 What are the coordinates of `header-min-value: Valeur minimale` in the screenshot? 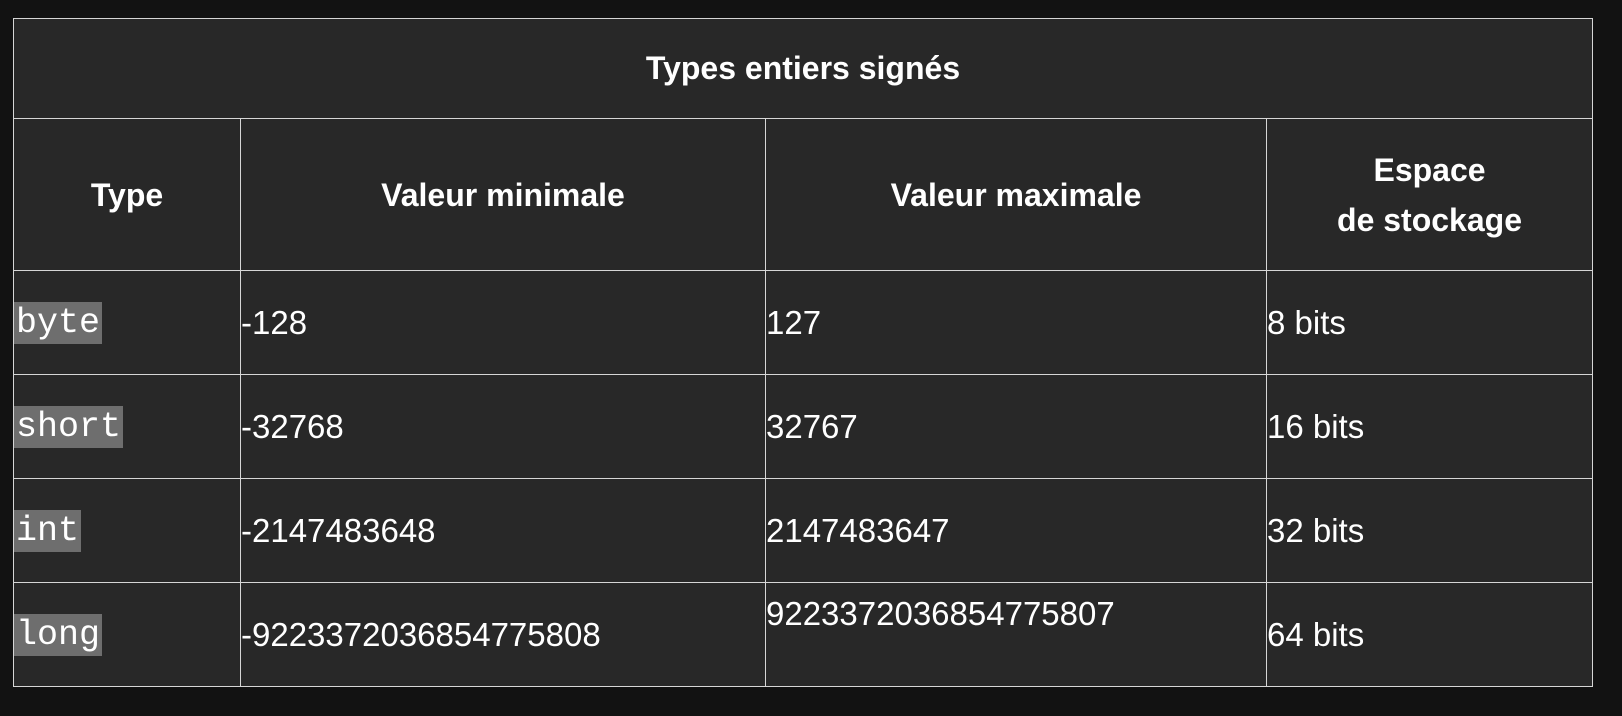 It's located at (503, 194).